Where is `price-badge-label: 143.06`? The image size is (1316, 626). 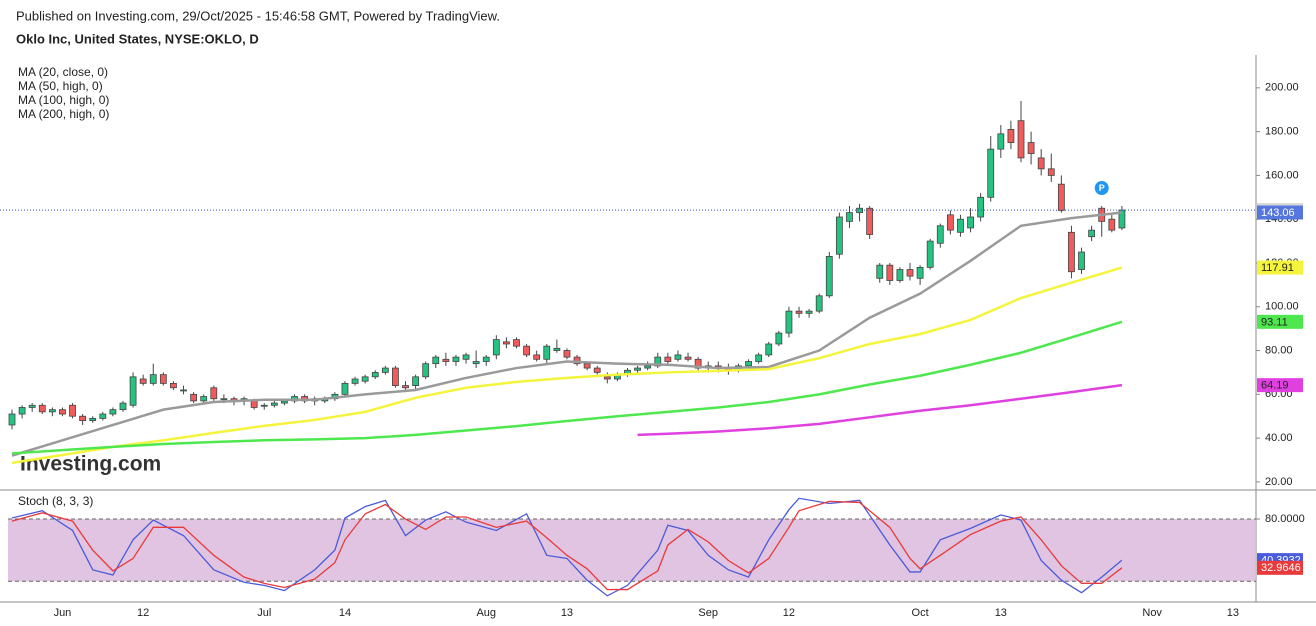 price-badge-label: 143.06 is located at coordinates (1278, 213).